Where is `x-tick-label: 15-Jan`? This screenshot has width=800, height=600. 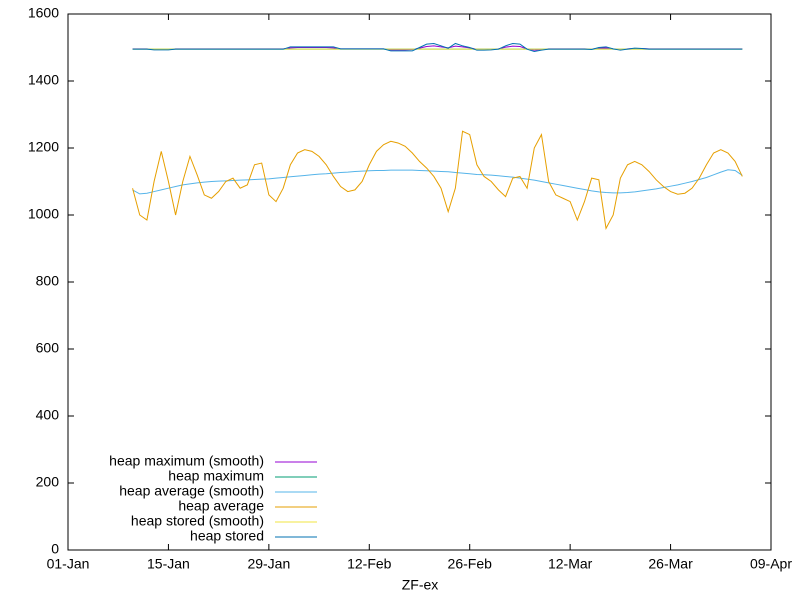 x-tick-label: 15-Jan is located at coordinates (168, 564).